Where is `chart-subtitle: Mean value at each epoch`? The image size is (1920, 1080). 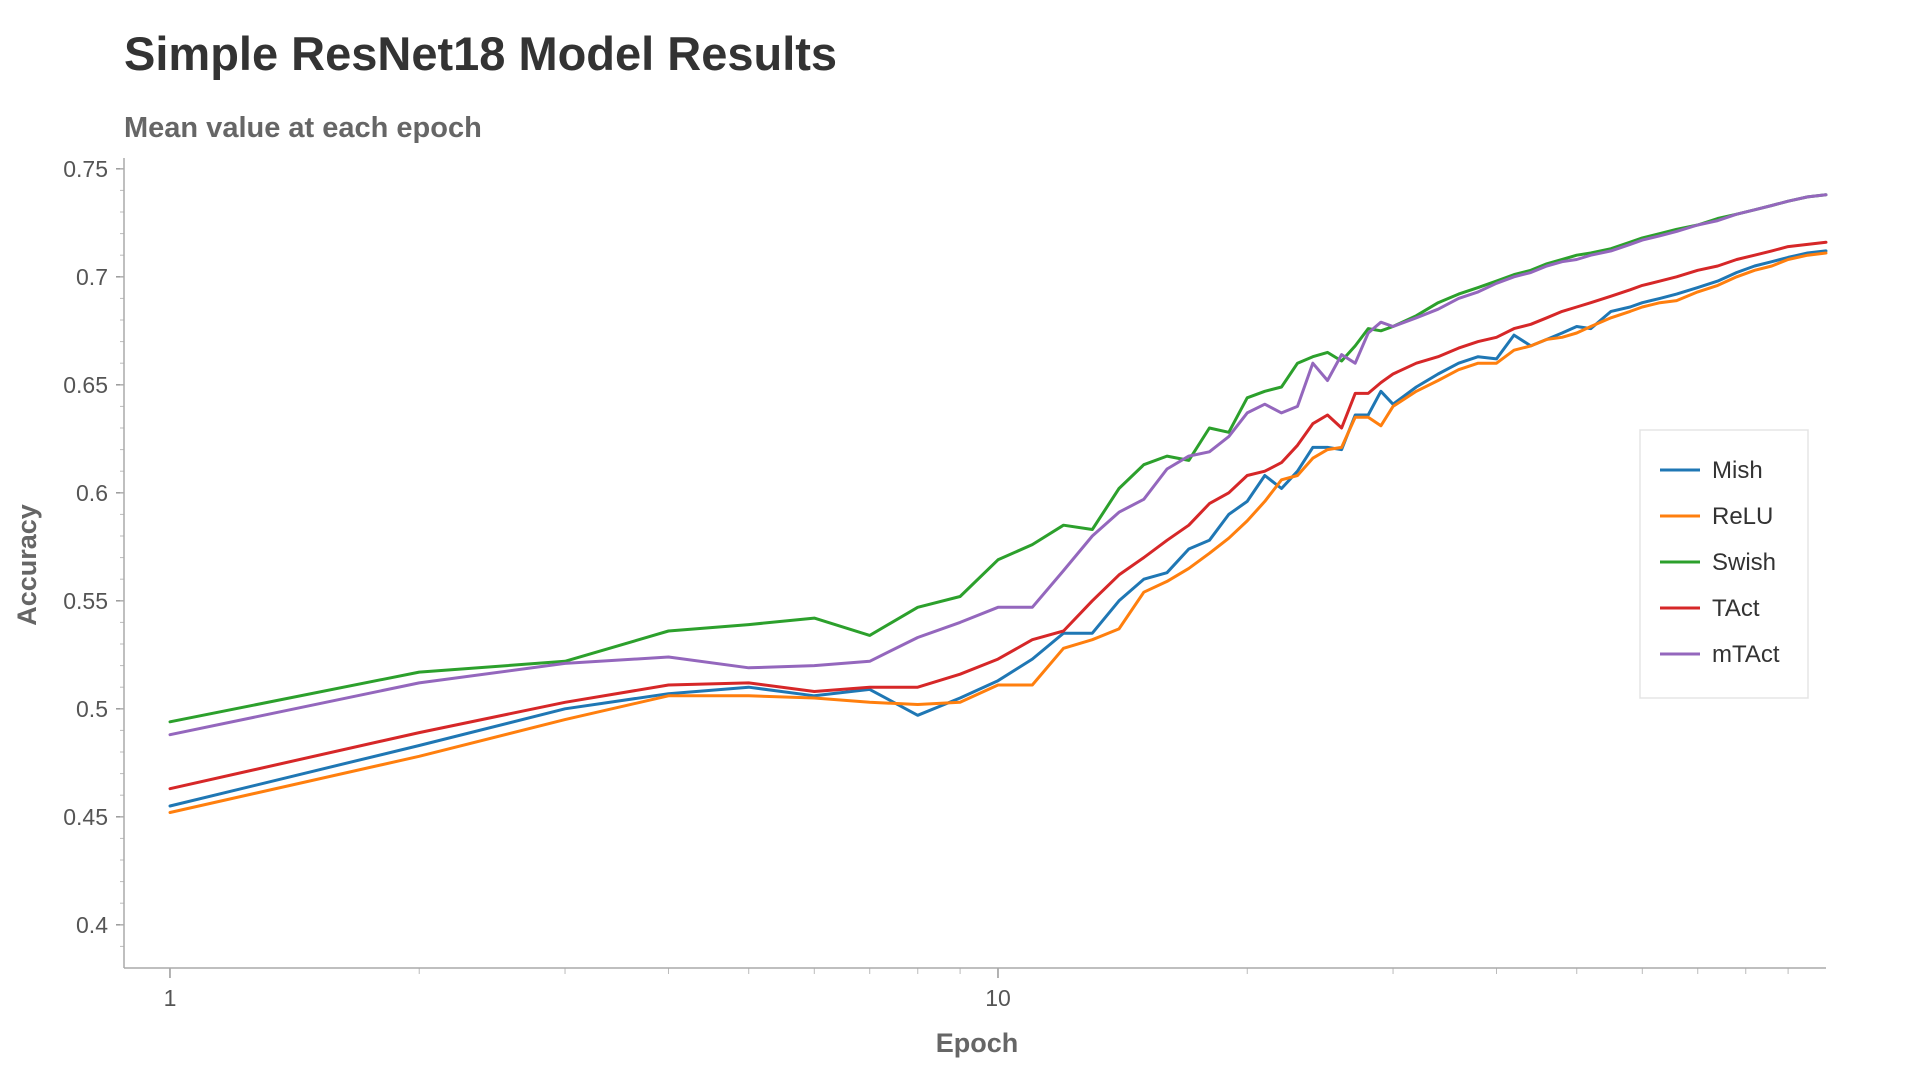
chart-subtitle: Mean value at each epoch is located at coordinates (303, 128).